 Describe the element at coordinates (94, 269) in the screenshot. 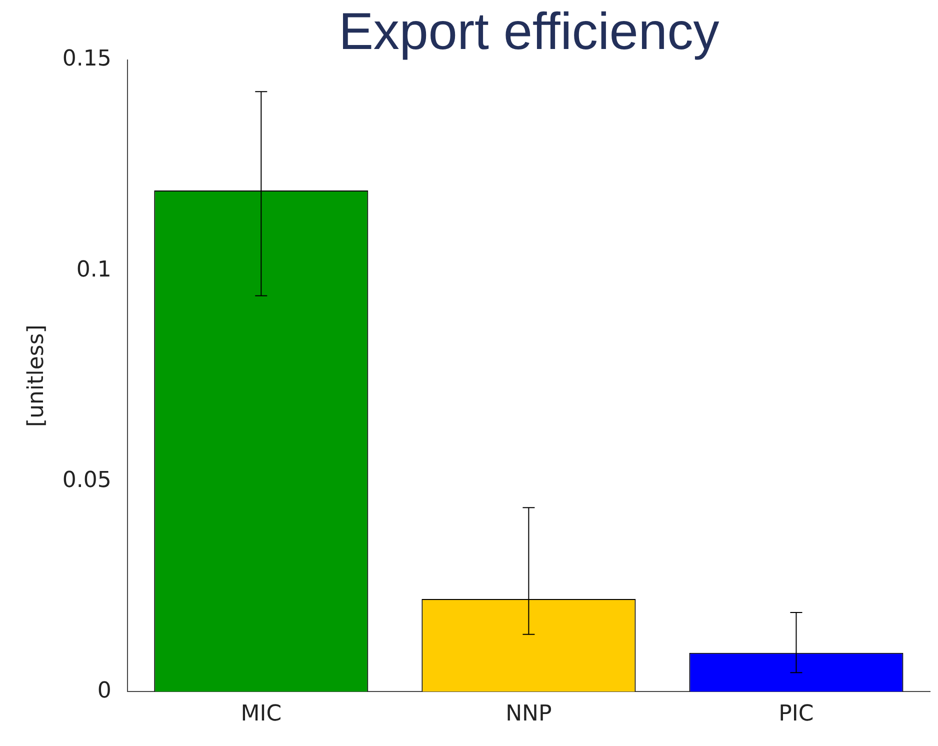

I see `y-tick-label: 0.1` at that location.